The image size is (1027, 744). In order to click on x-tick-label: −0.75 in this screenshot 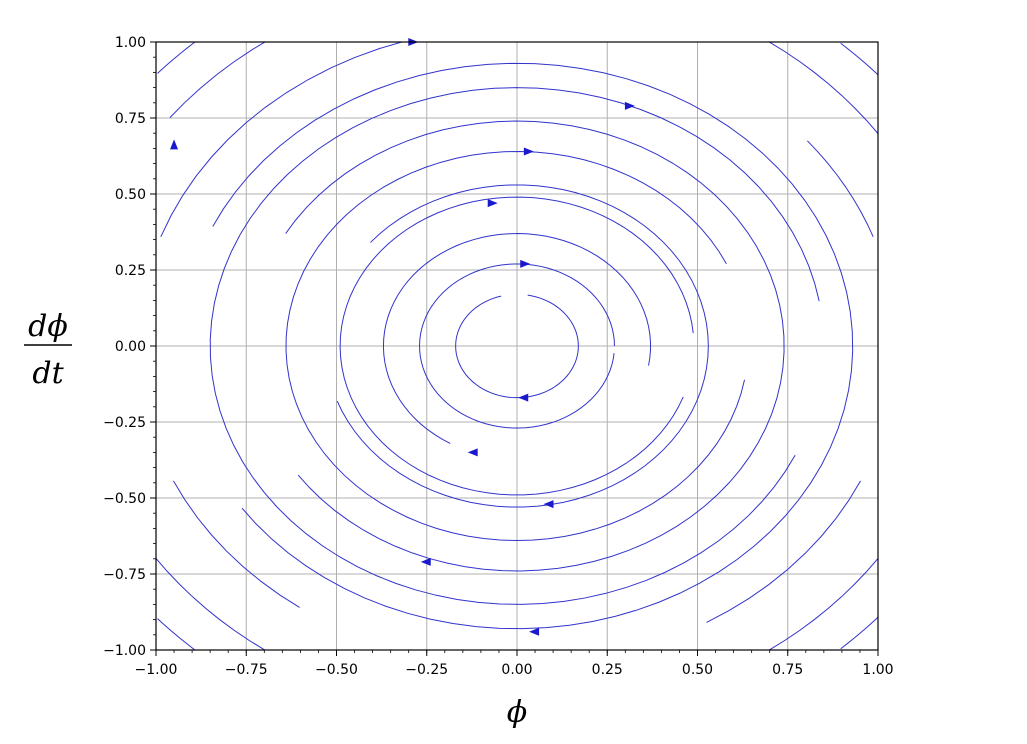, I will do `click(246, 670)`.